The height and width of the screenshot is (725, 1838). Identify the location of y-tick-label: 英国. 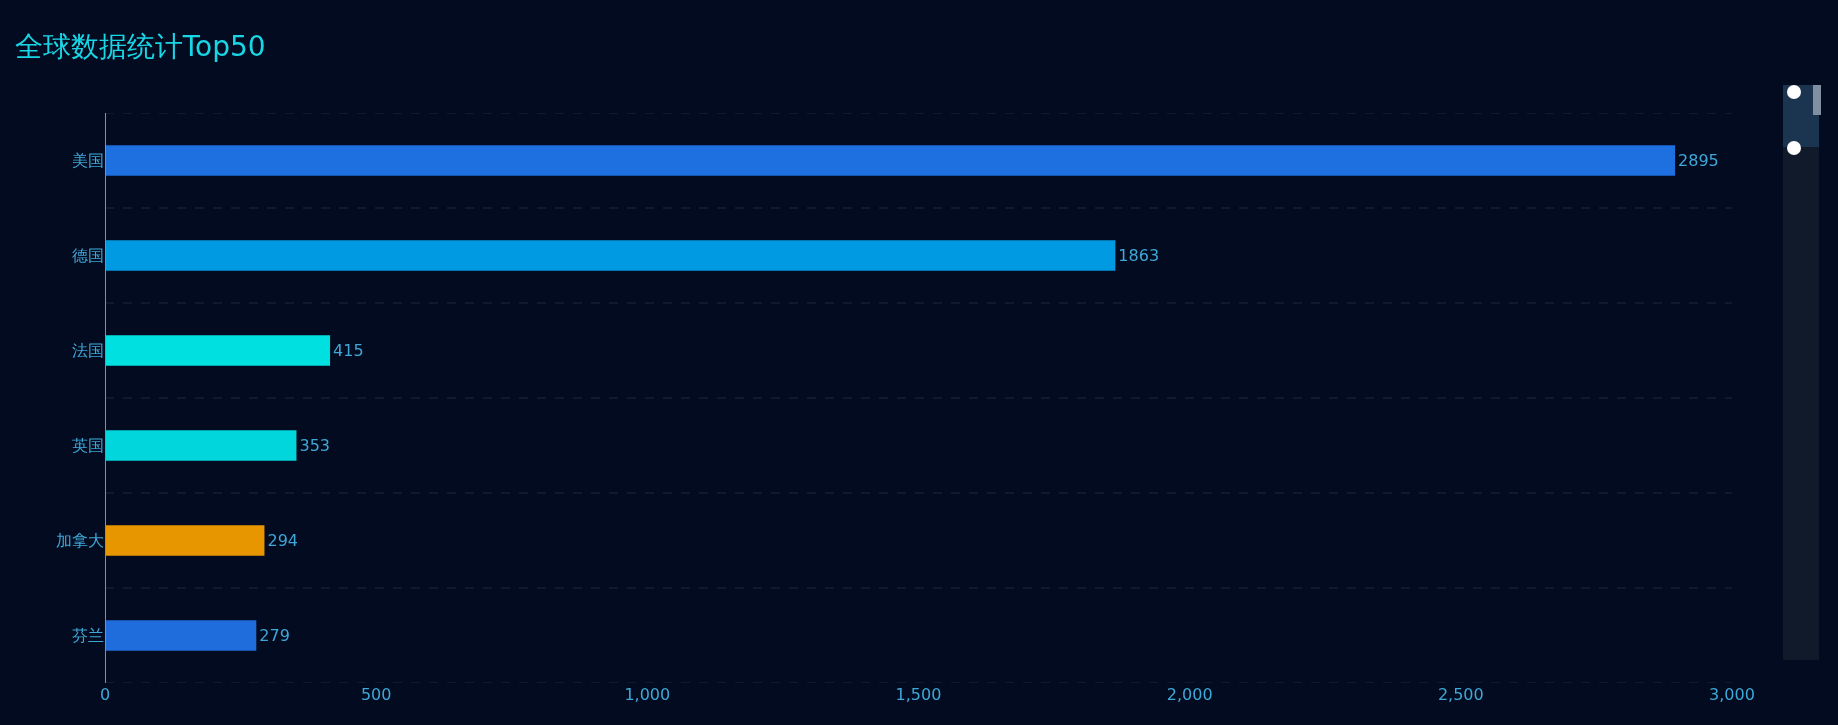
(88, 446).